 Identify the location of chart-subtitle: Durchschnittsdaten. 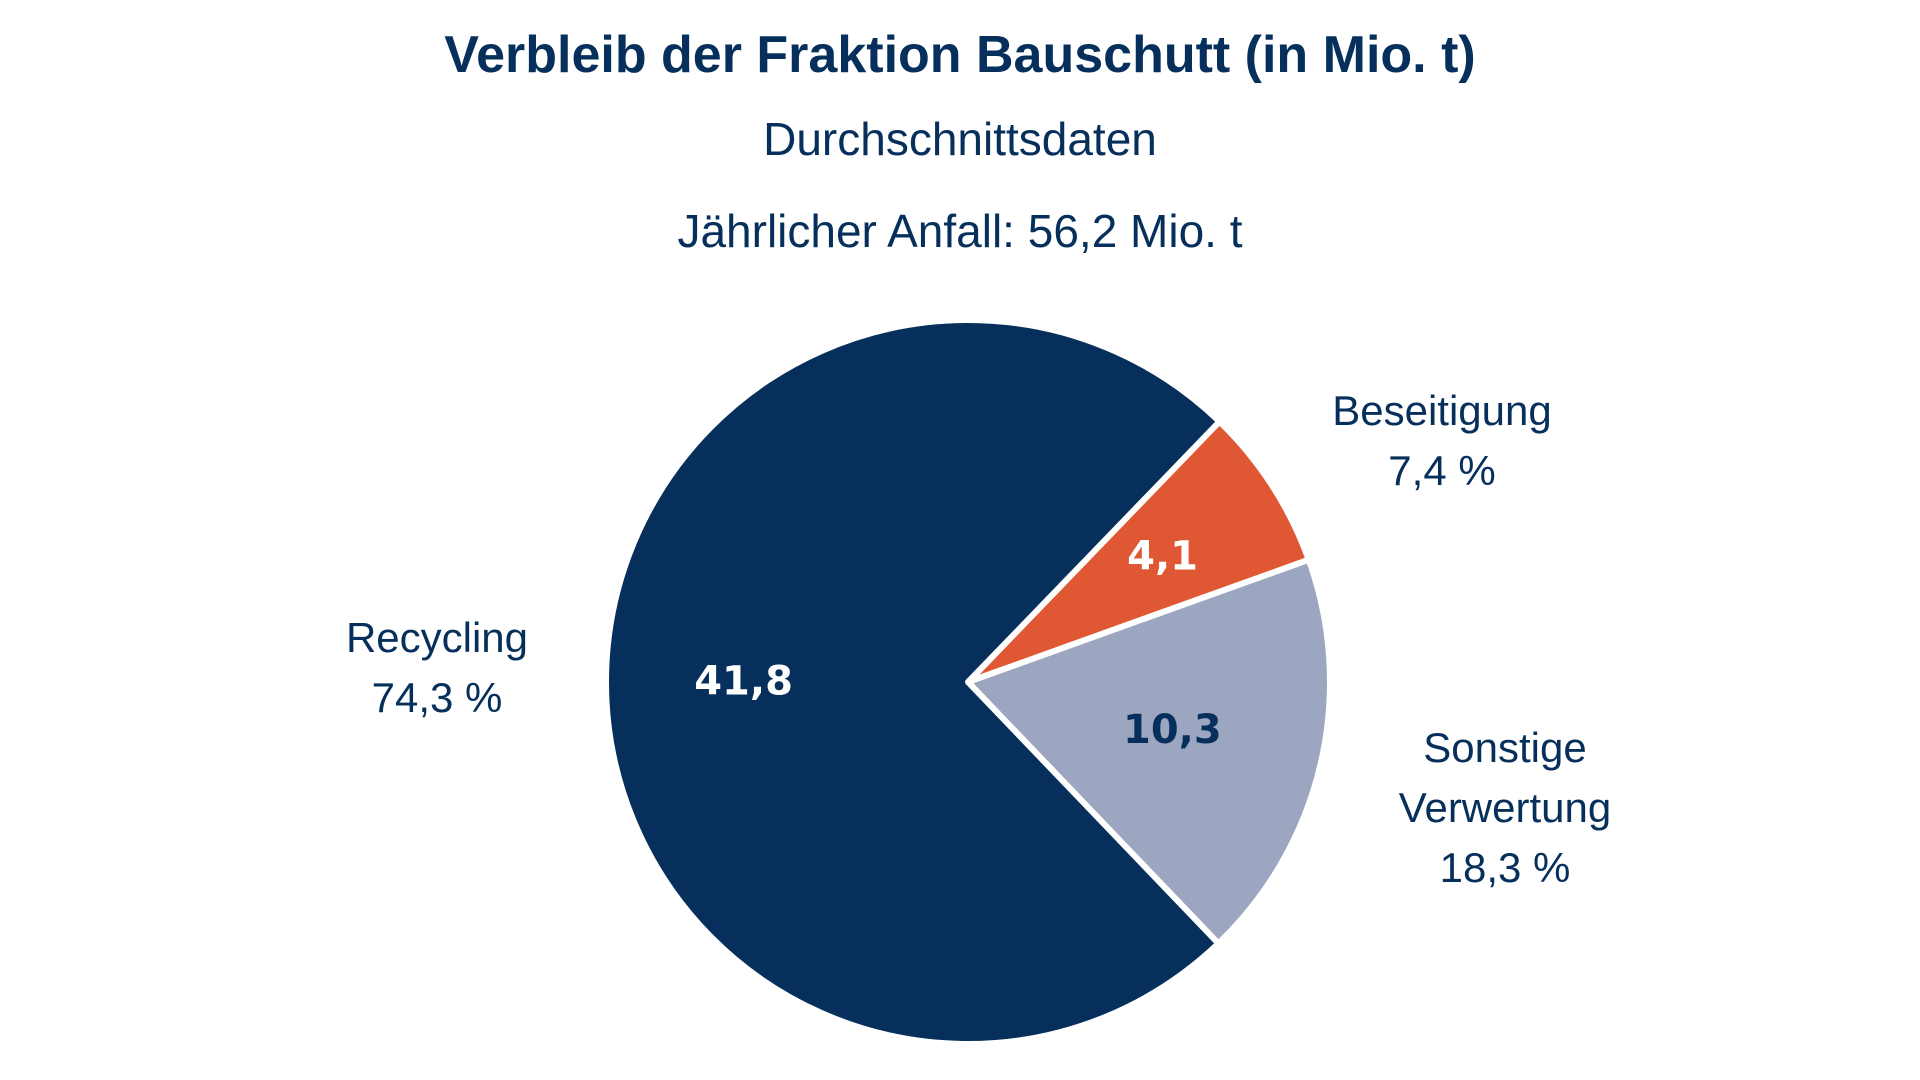
(960, 139).